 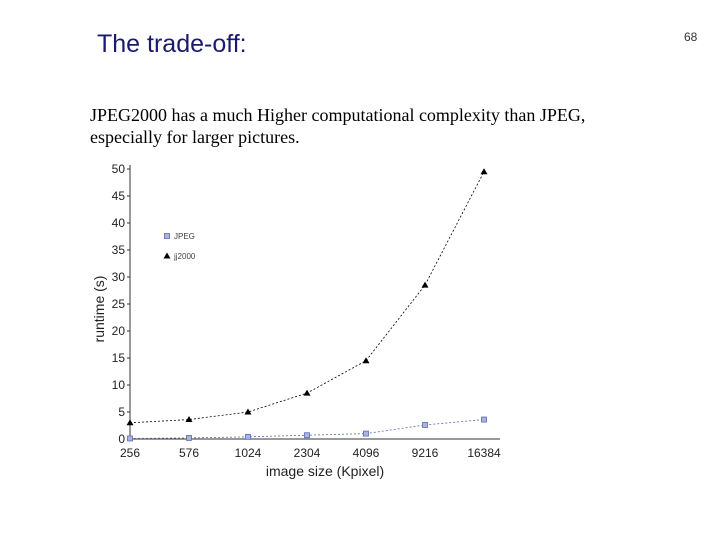 What do you see at coordinates (172, 44) in the screenshot?
I see `slide-title: The trade-off:` at bounding box center [172, 44].